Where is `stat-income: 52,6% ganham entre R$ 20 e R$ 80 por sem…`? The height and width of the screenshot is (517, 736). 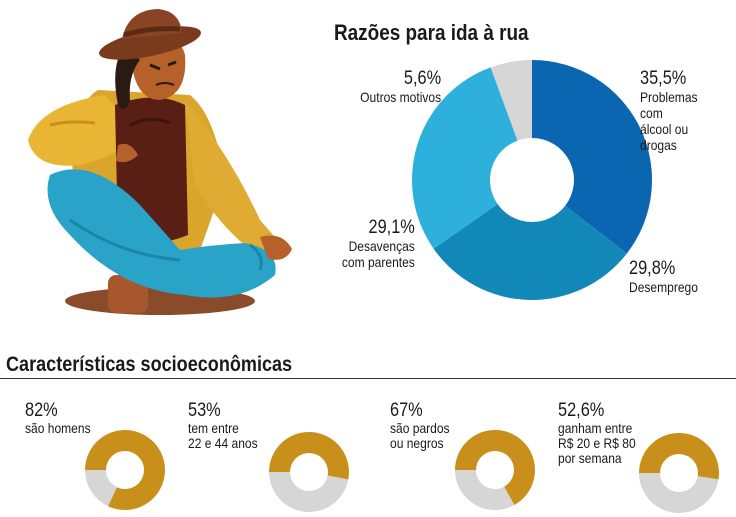
stat-income: 52,6% ganham entre R$ 20 e R$ 80 por sem… is located at coordinates (603, 433).